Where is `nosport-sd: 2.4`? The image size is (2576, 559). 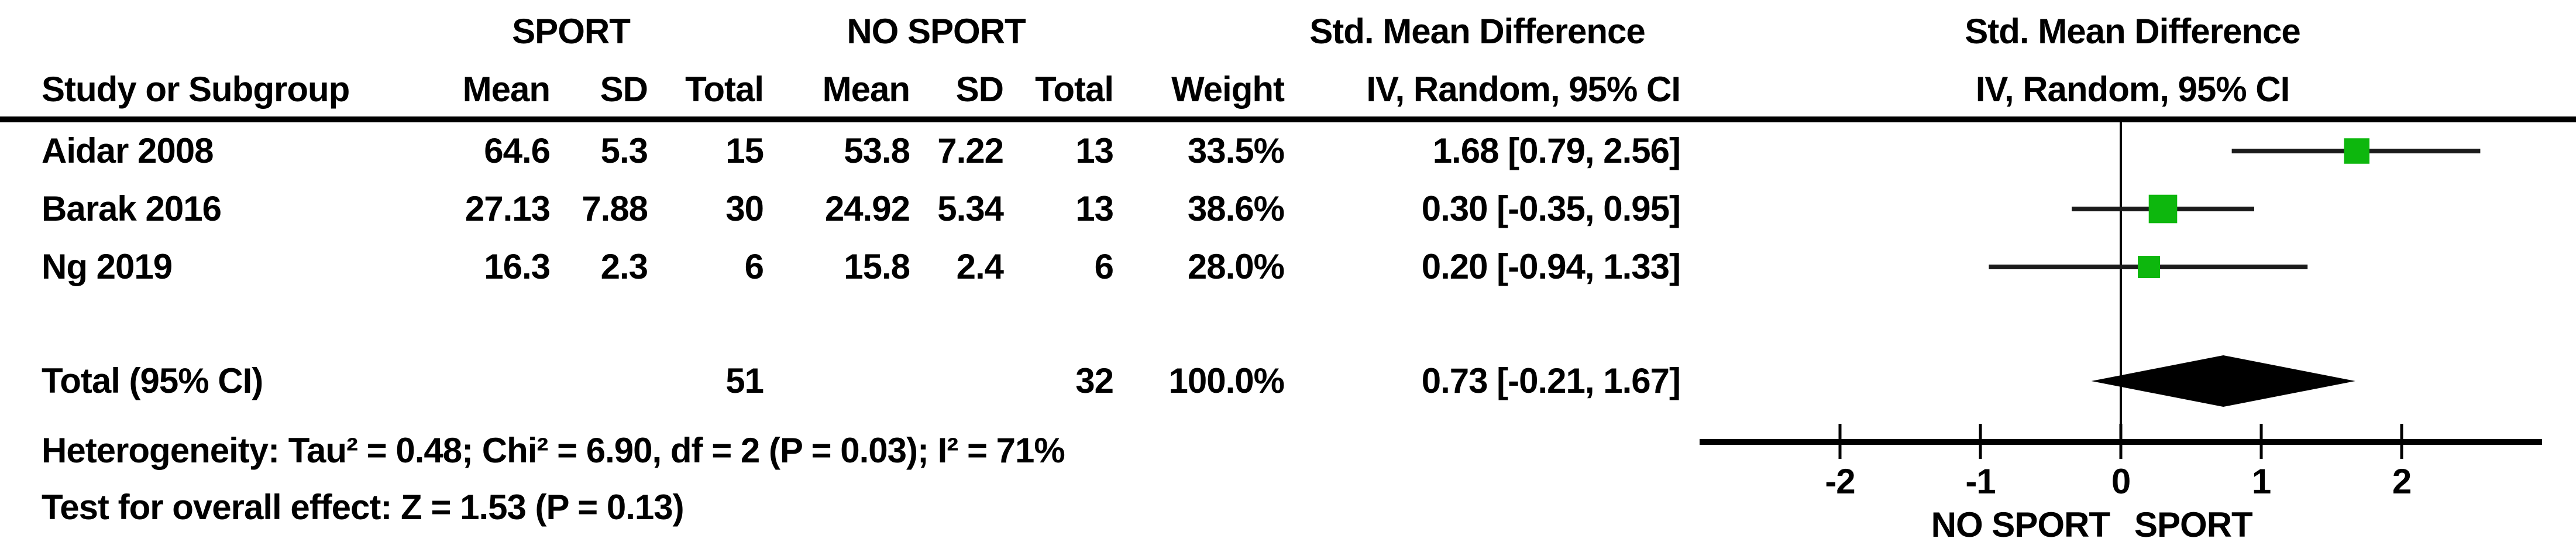
nosport-sd: 2.4 is located at coordinates (980, 266).